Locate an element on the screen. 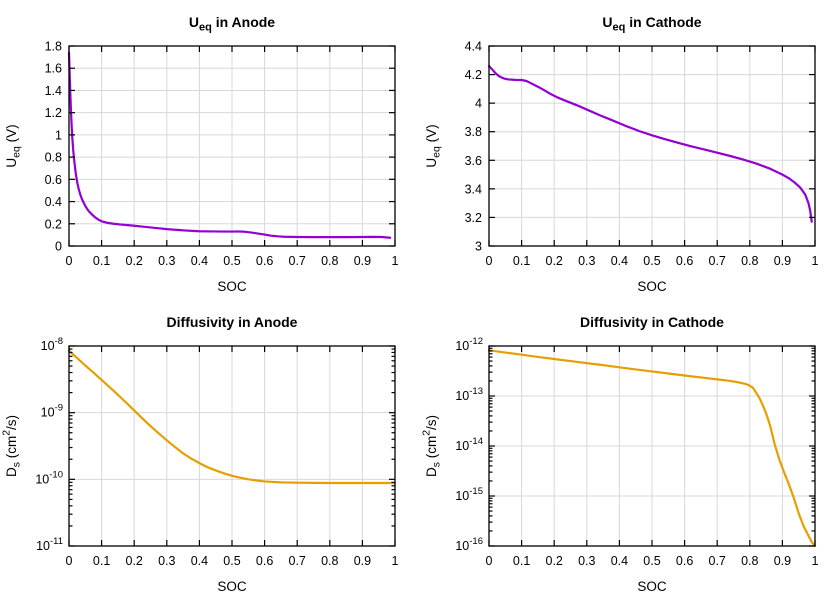  y-tick-labels: 0 0.2 0.4 0.6 0.8 1 1.2 1.4 1.6 1.8 is located at coordinates (53, 147).